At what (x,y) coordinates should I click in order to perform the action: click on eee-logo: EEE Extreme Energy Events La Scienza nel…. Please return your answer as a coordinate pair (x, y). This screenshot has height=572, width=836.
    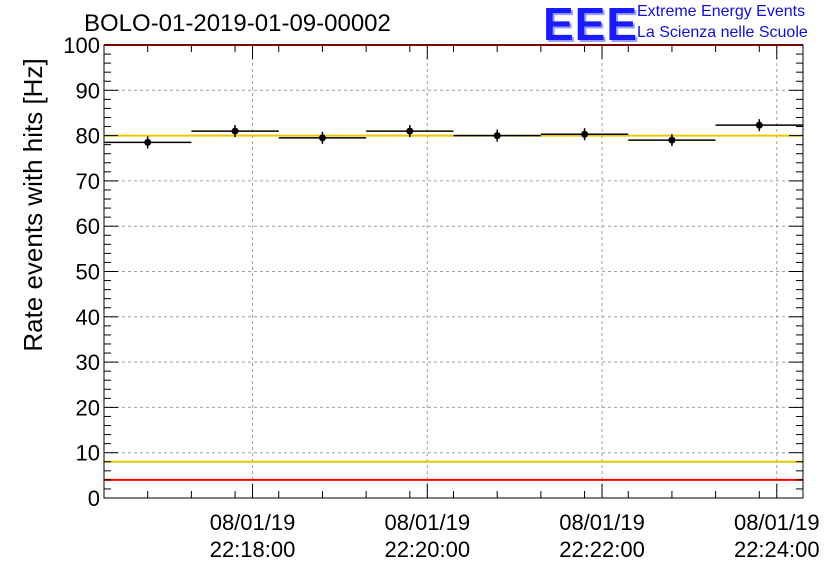
    Looking at the image, I should click on (688, 24).